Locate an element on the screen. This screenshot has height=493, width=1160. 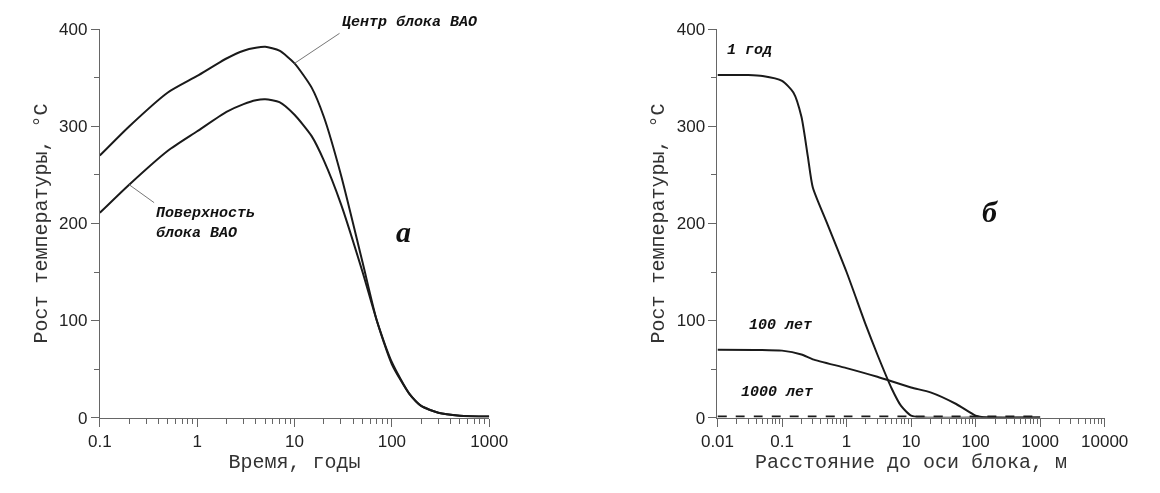
series-label: 100 лет is located at coordinates (781, 325).